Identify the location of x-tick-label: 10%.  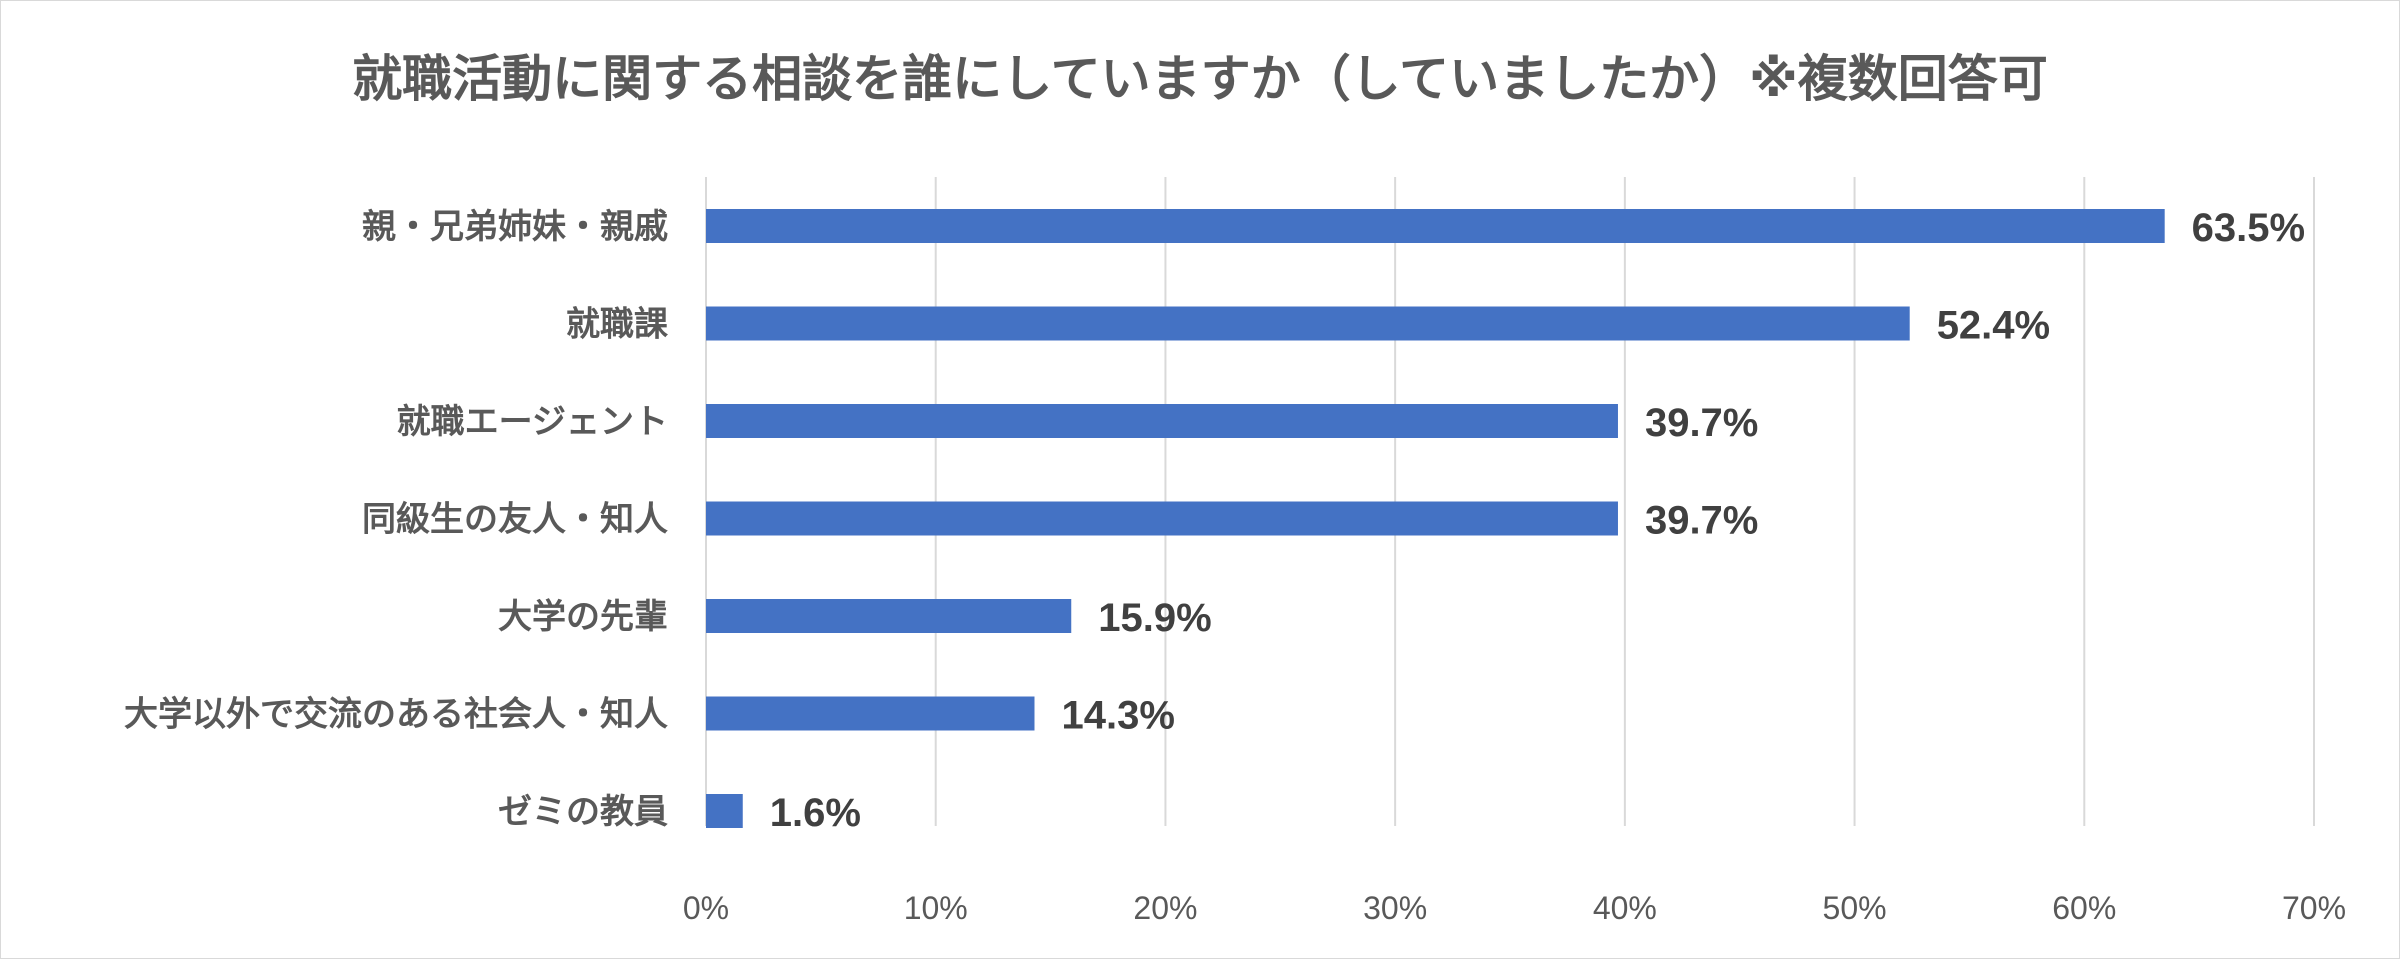
(936, 908).